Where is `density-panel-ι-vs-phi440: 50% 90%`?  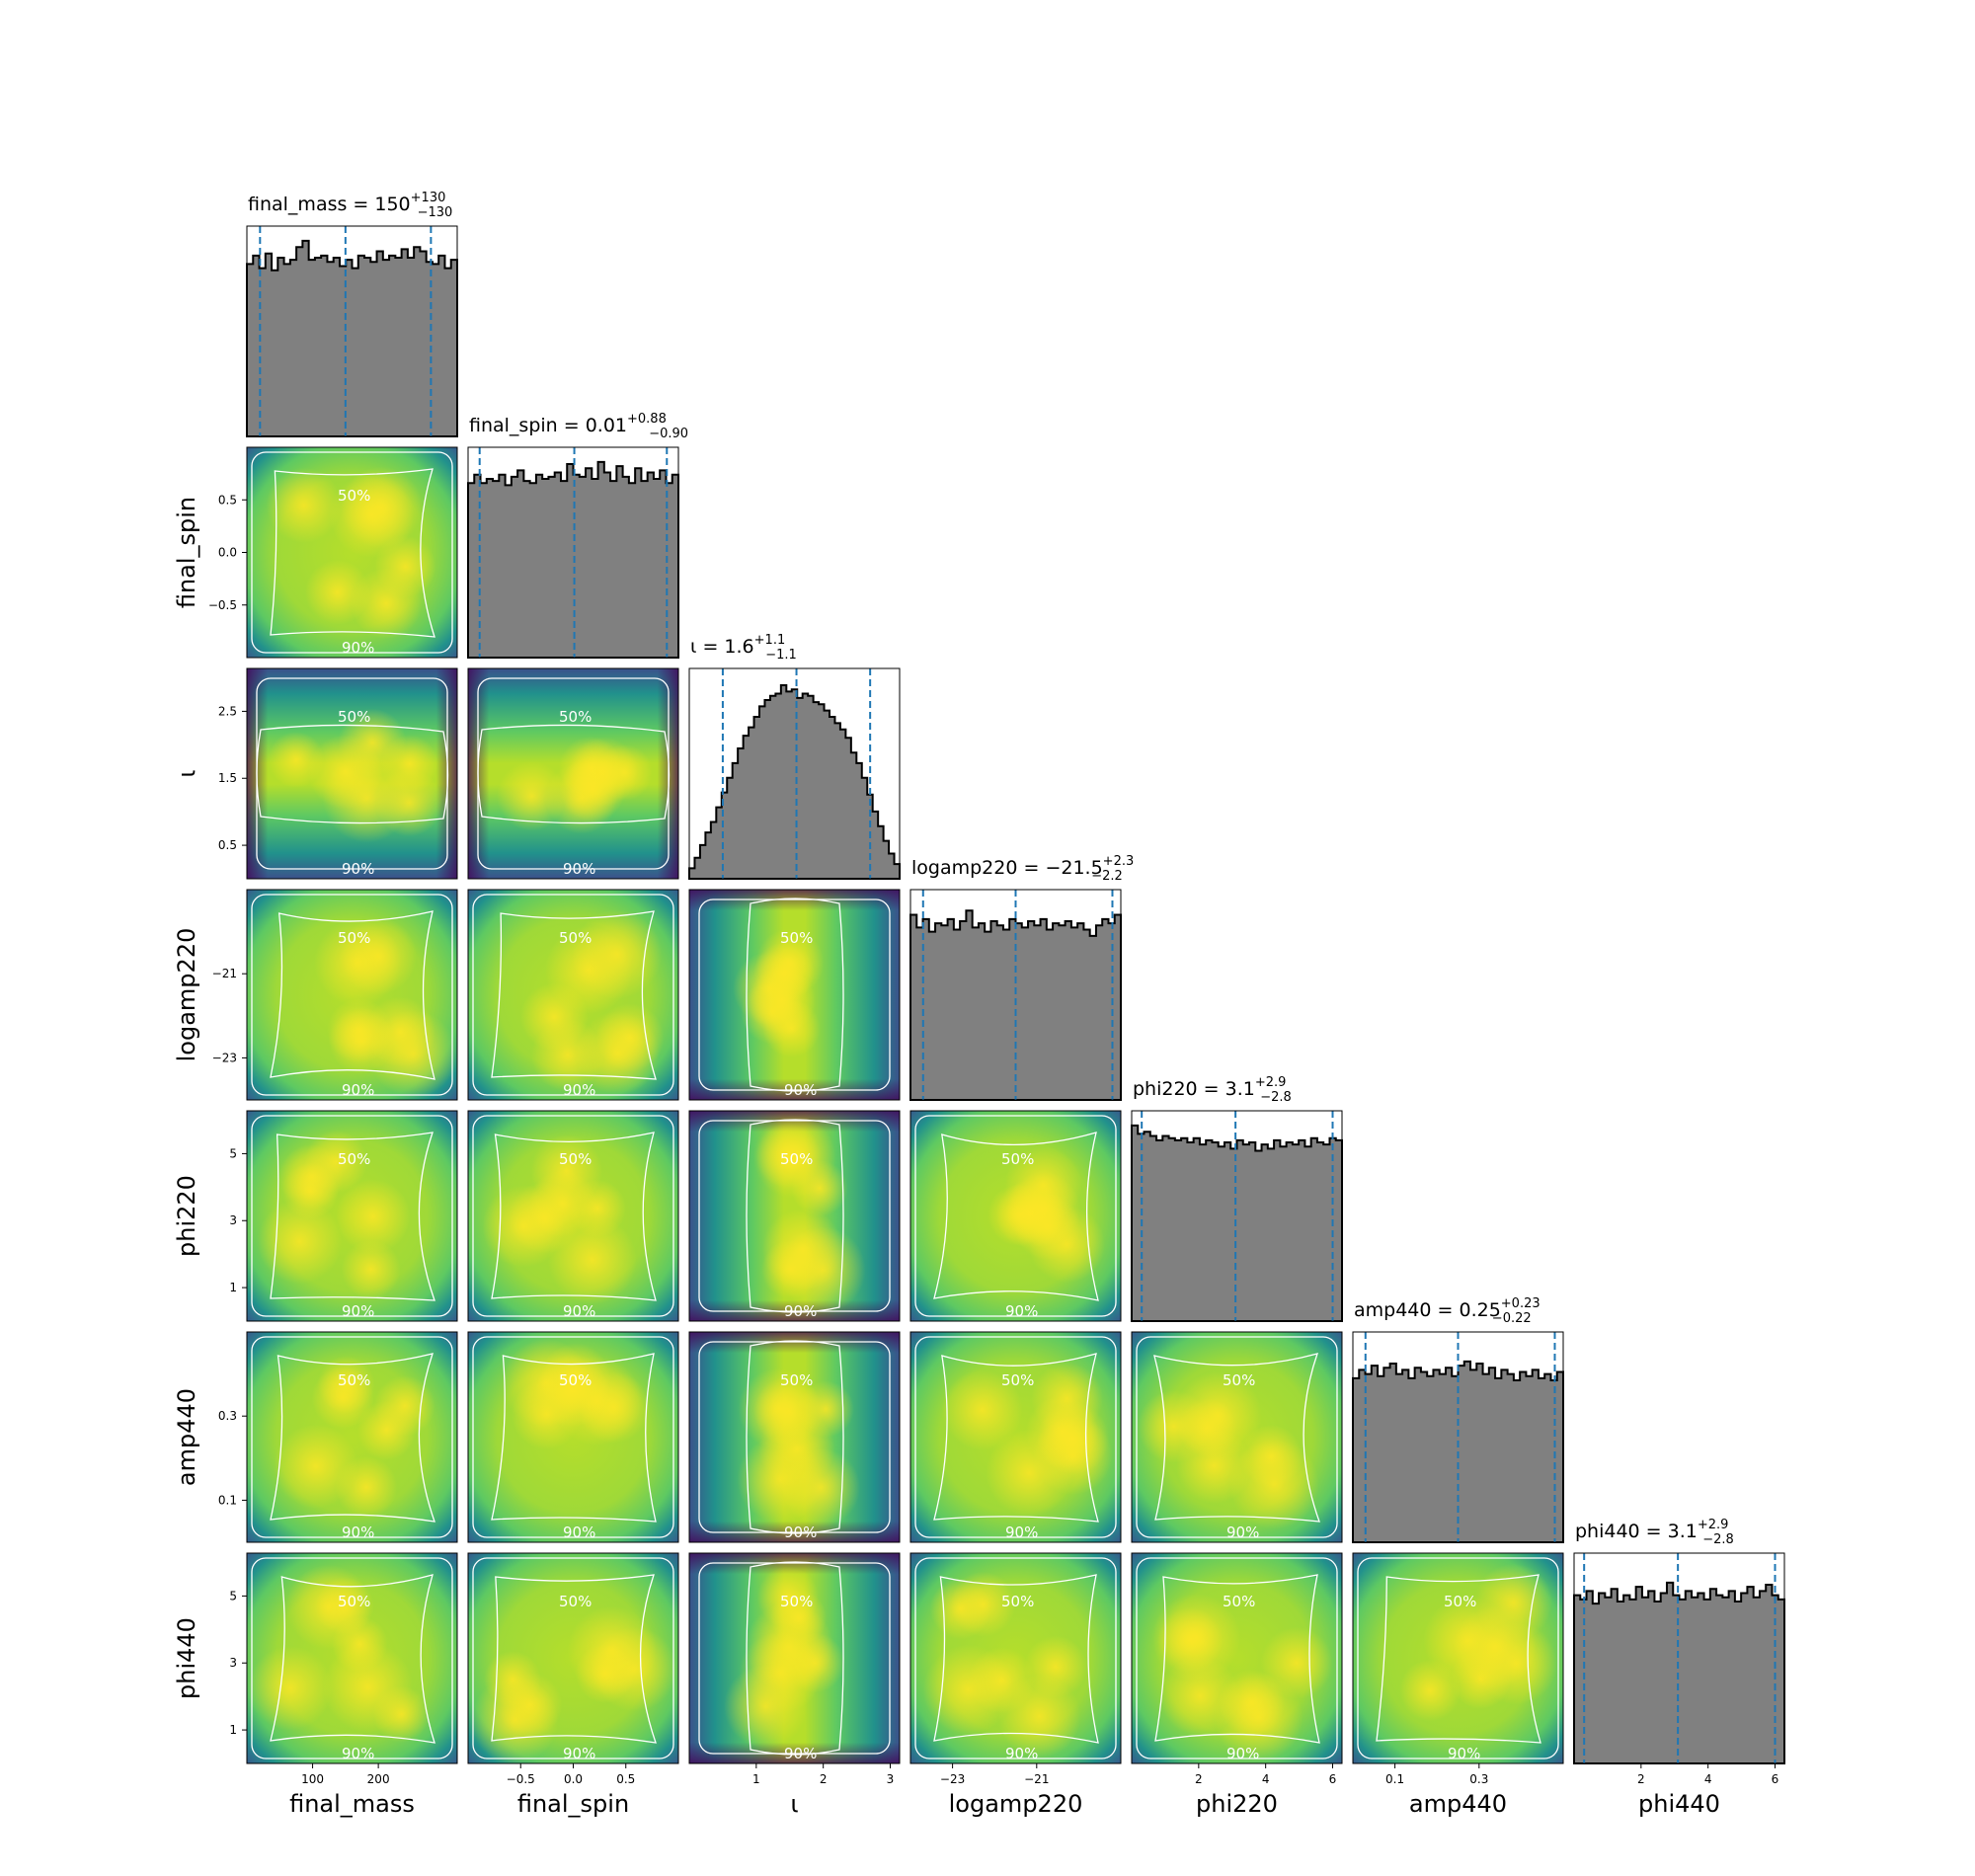 density-panel-ι-vs-phi440: 50% 90% is located at coordinates (794, 1658).